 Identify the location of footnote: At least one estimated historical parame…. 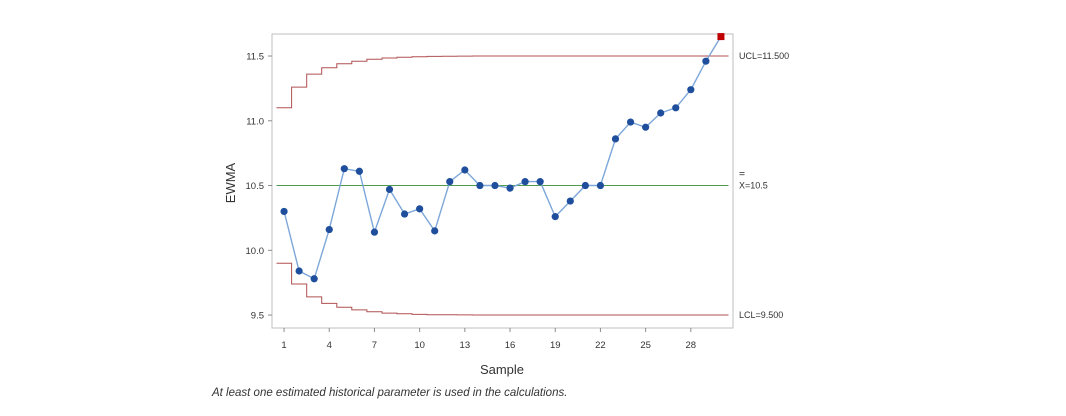
(390, 393).